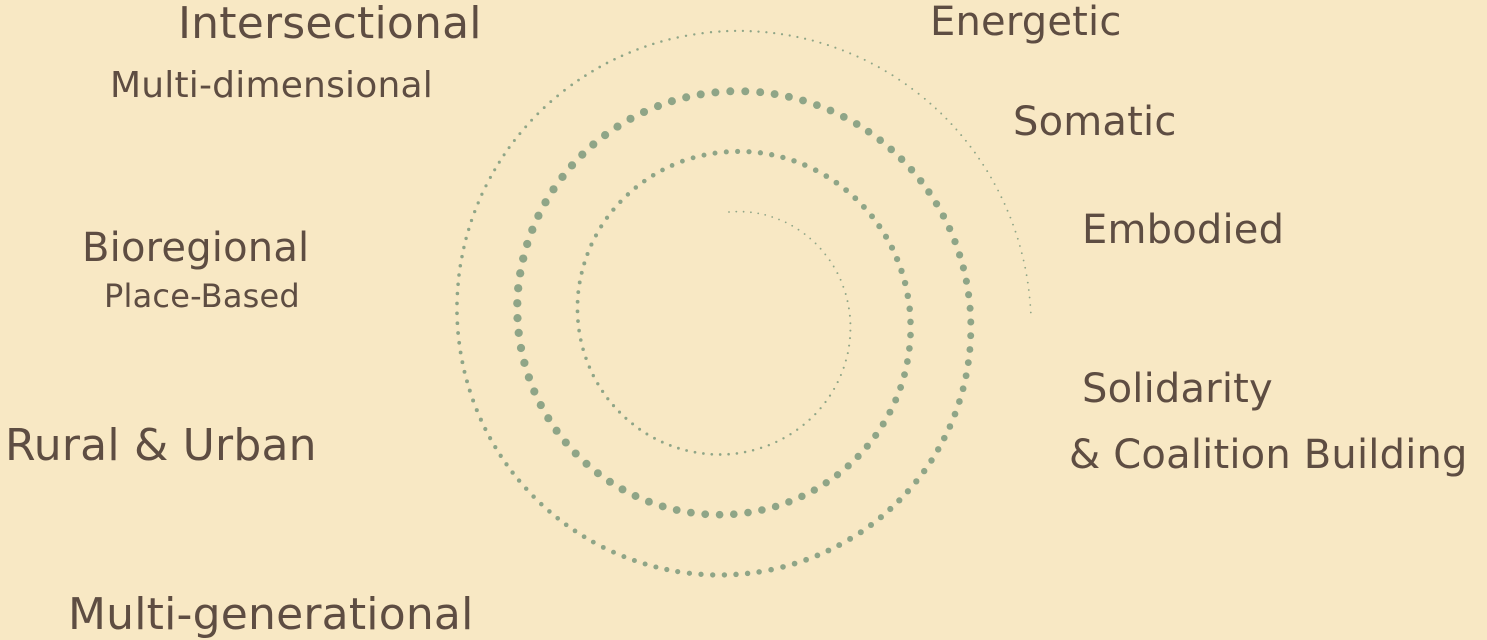 This screenshot has width=1487, height=640. I want to click on label-rural-urban: Rural & Urban, so click(161, 445).